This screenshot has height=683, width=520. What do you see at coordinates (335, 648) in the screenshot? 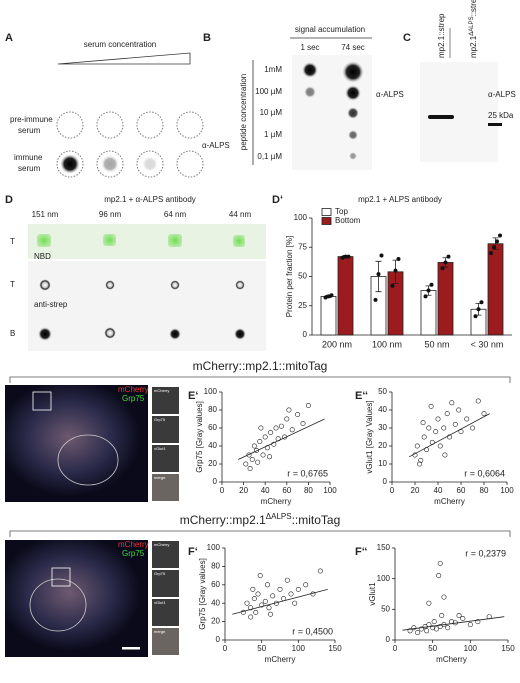
I see `x-tick-label: 150` at bounding box center [335, 648].